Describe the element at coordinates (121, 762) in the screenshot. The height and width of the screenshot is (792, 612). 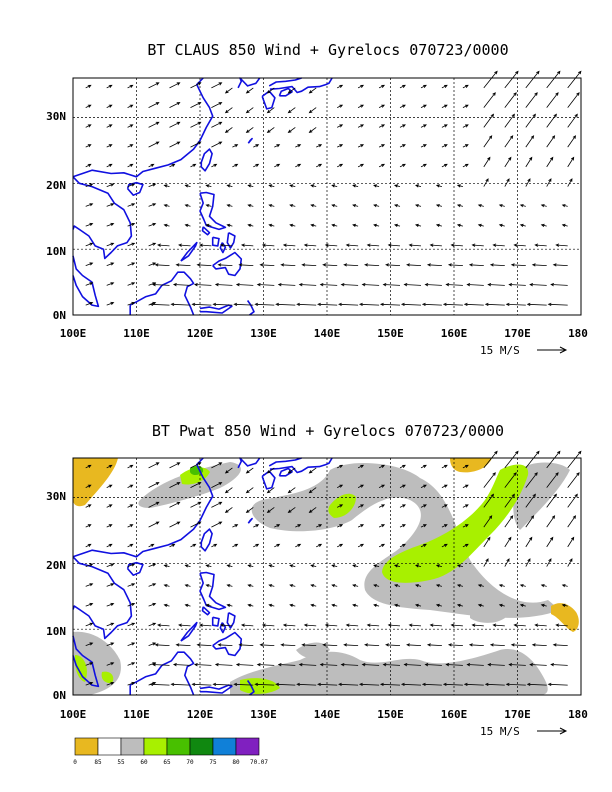
I see `colorbar-label: 55` at that location.